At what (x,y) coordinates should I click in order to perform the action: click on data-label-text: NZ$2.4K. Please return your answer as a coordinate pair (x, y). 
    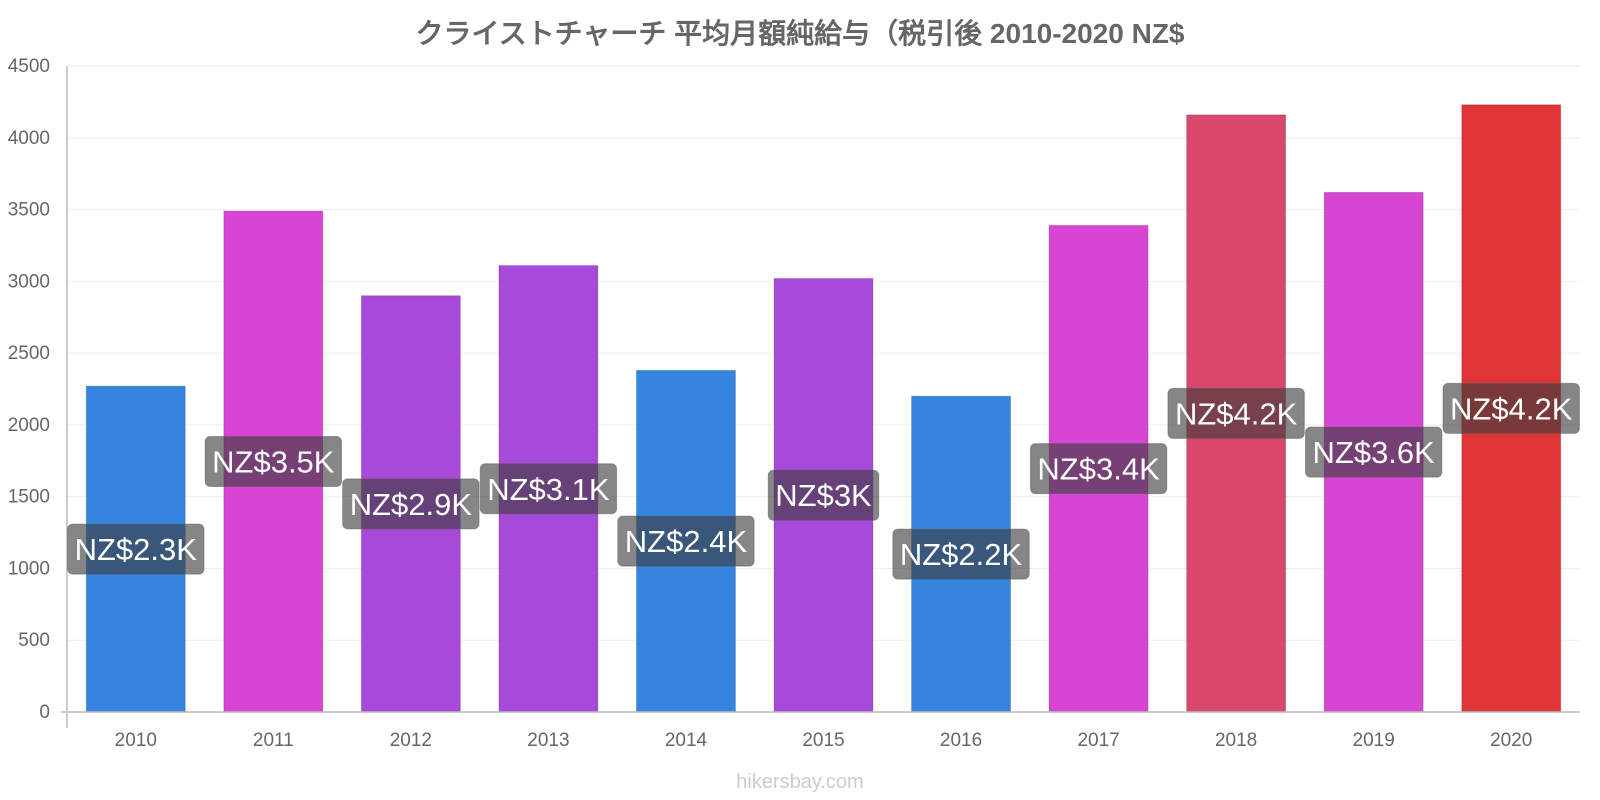
    Looking at the image, I should click on (686, 541).